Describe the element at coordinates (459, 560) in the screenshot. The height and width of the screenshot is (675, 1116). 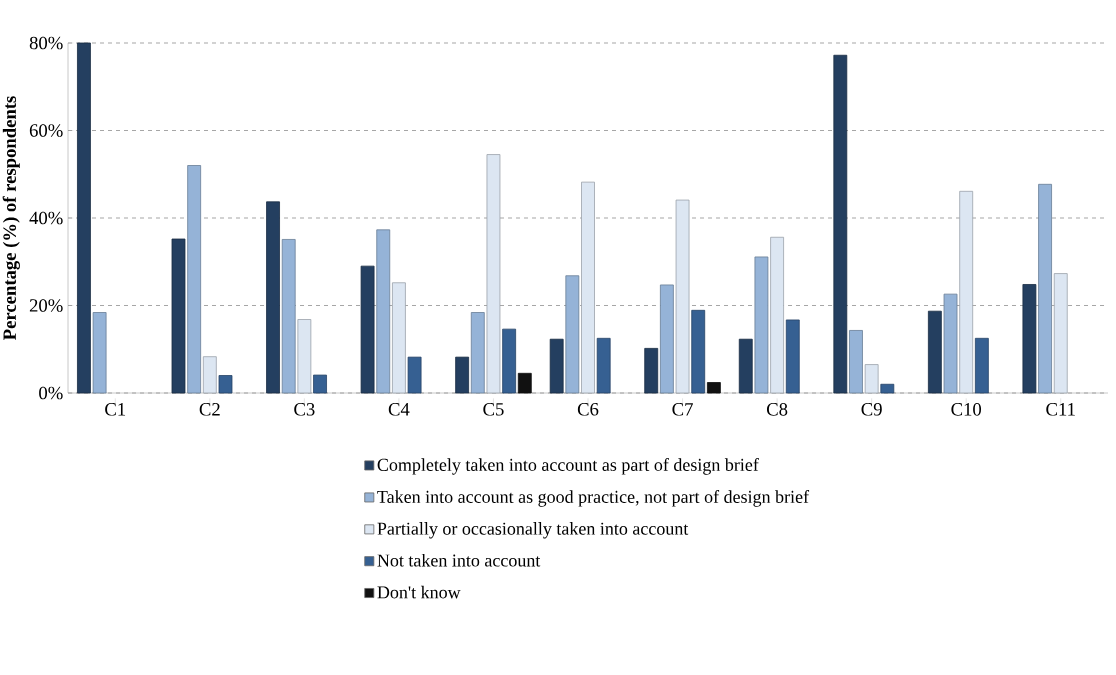
I see `legend-label: Not taken into account` at that location.